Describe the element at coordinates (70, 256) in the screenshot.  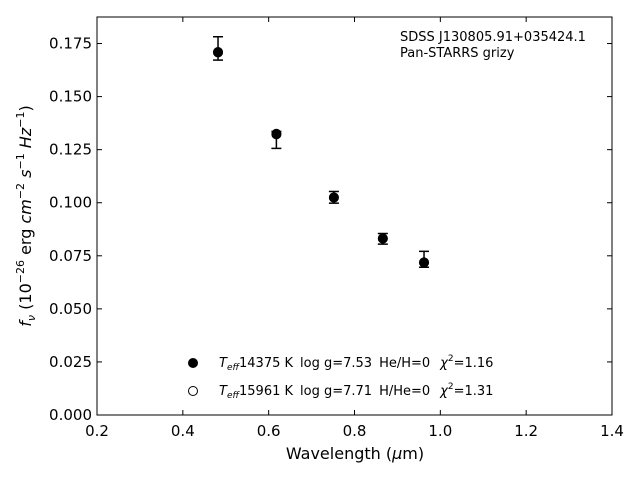
I see `y-tick-label: 0.075` at that location.